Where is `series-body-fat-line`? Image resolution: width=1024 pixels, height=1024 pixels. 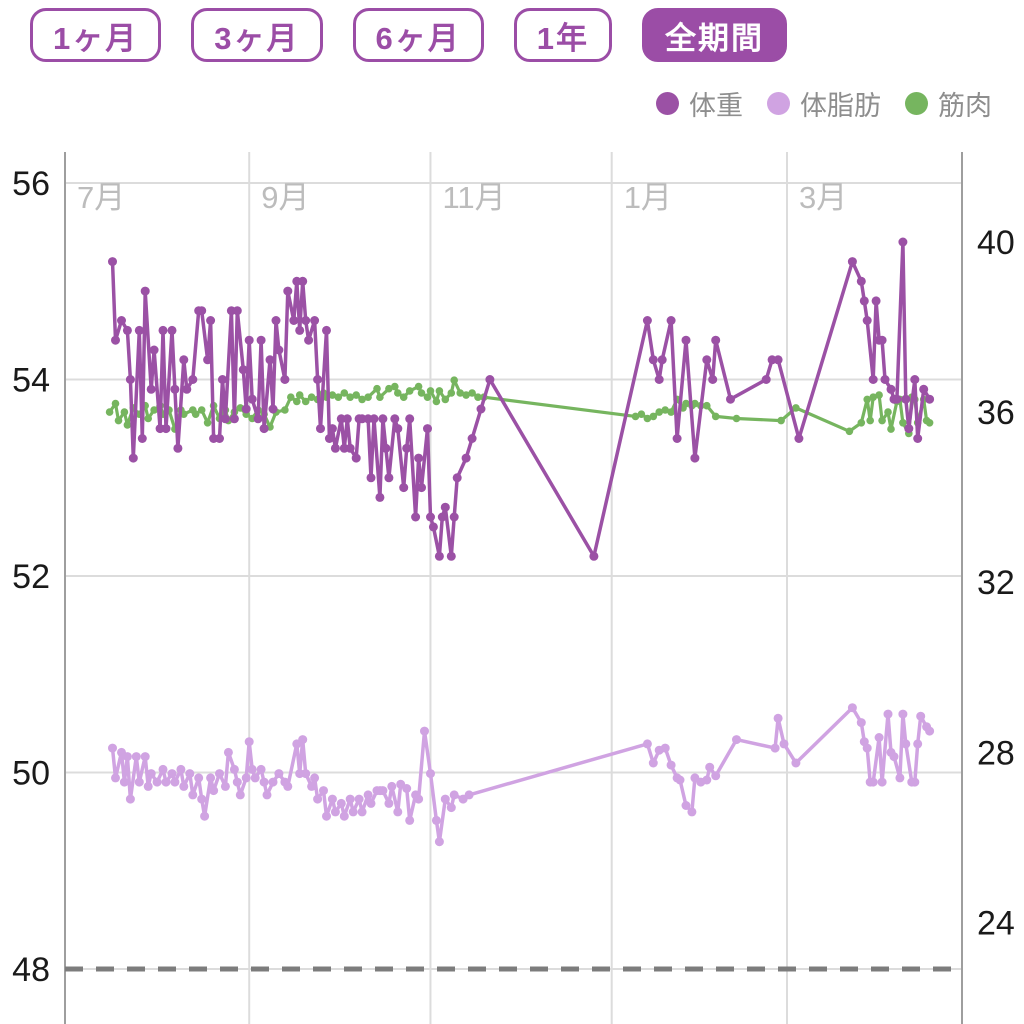 series-body-fat-line is located at coordinates (521, 774).